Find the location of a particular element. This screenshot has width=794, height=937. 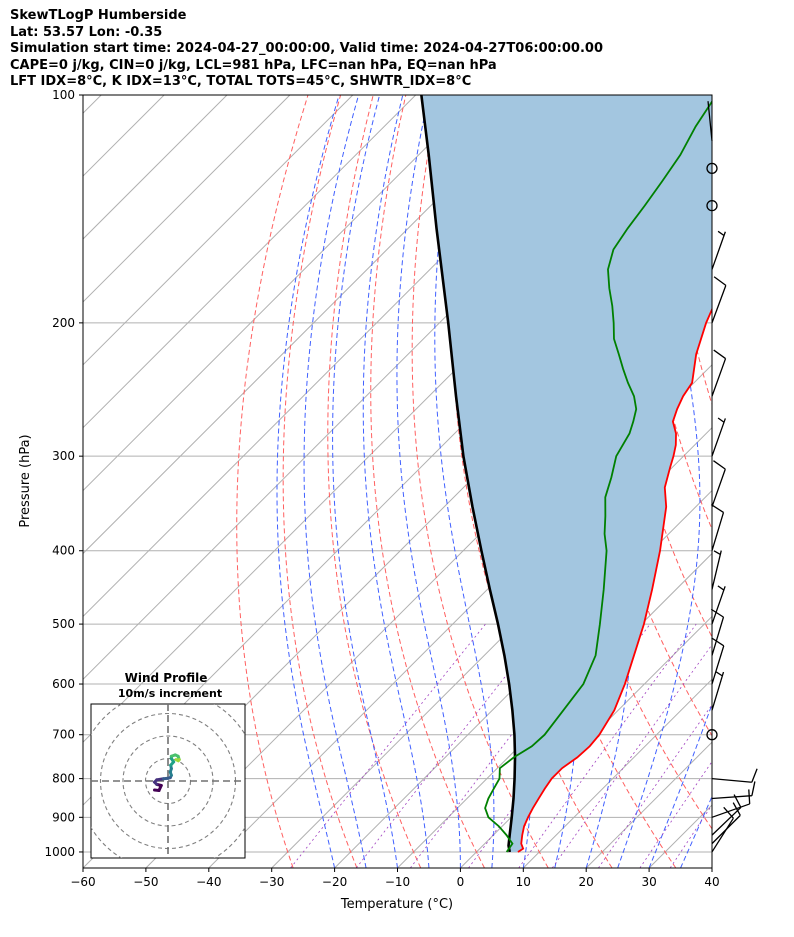

y-tick-label: 600 is located at coordinates (63, 684).